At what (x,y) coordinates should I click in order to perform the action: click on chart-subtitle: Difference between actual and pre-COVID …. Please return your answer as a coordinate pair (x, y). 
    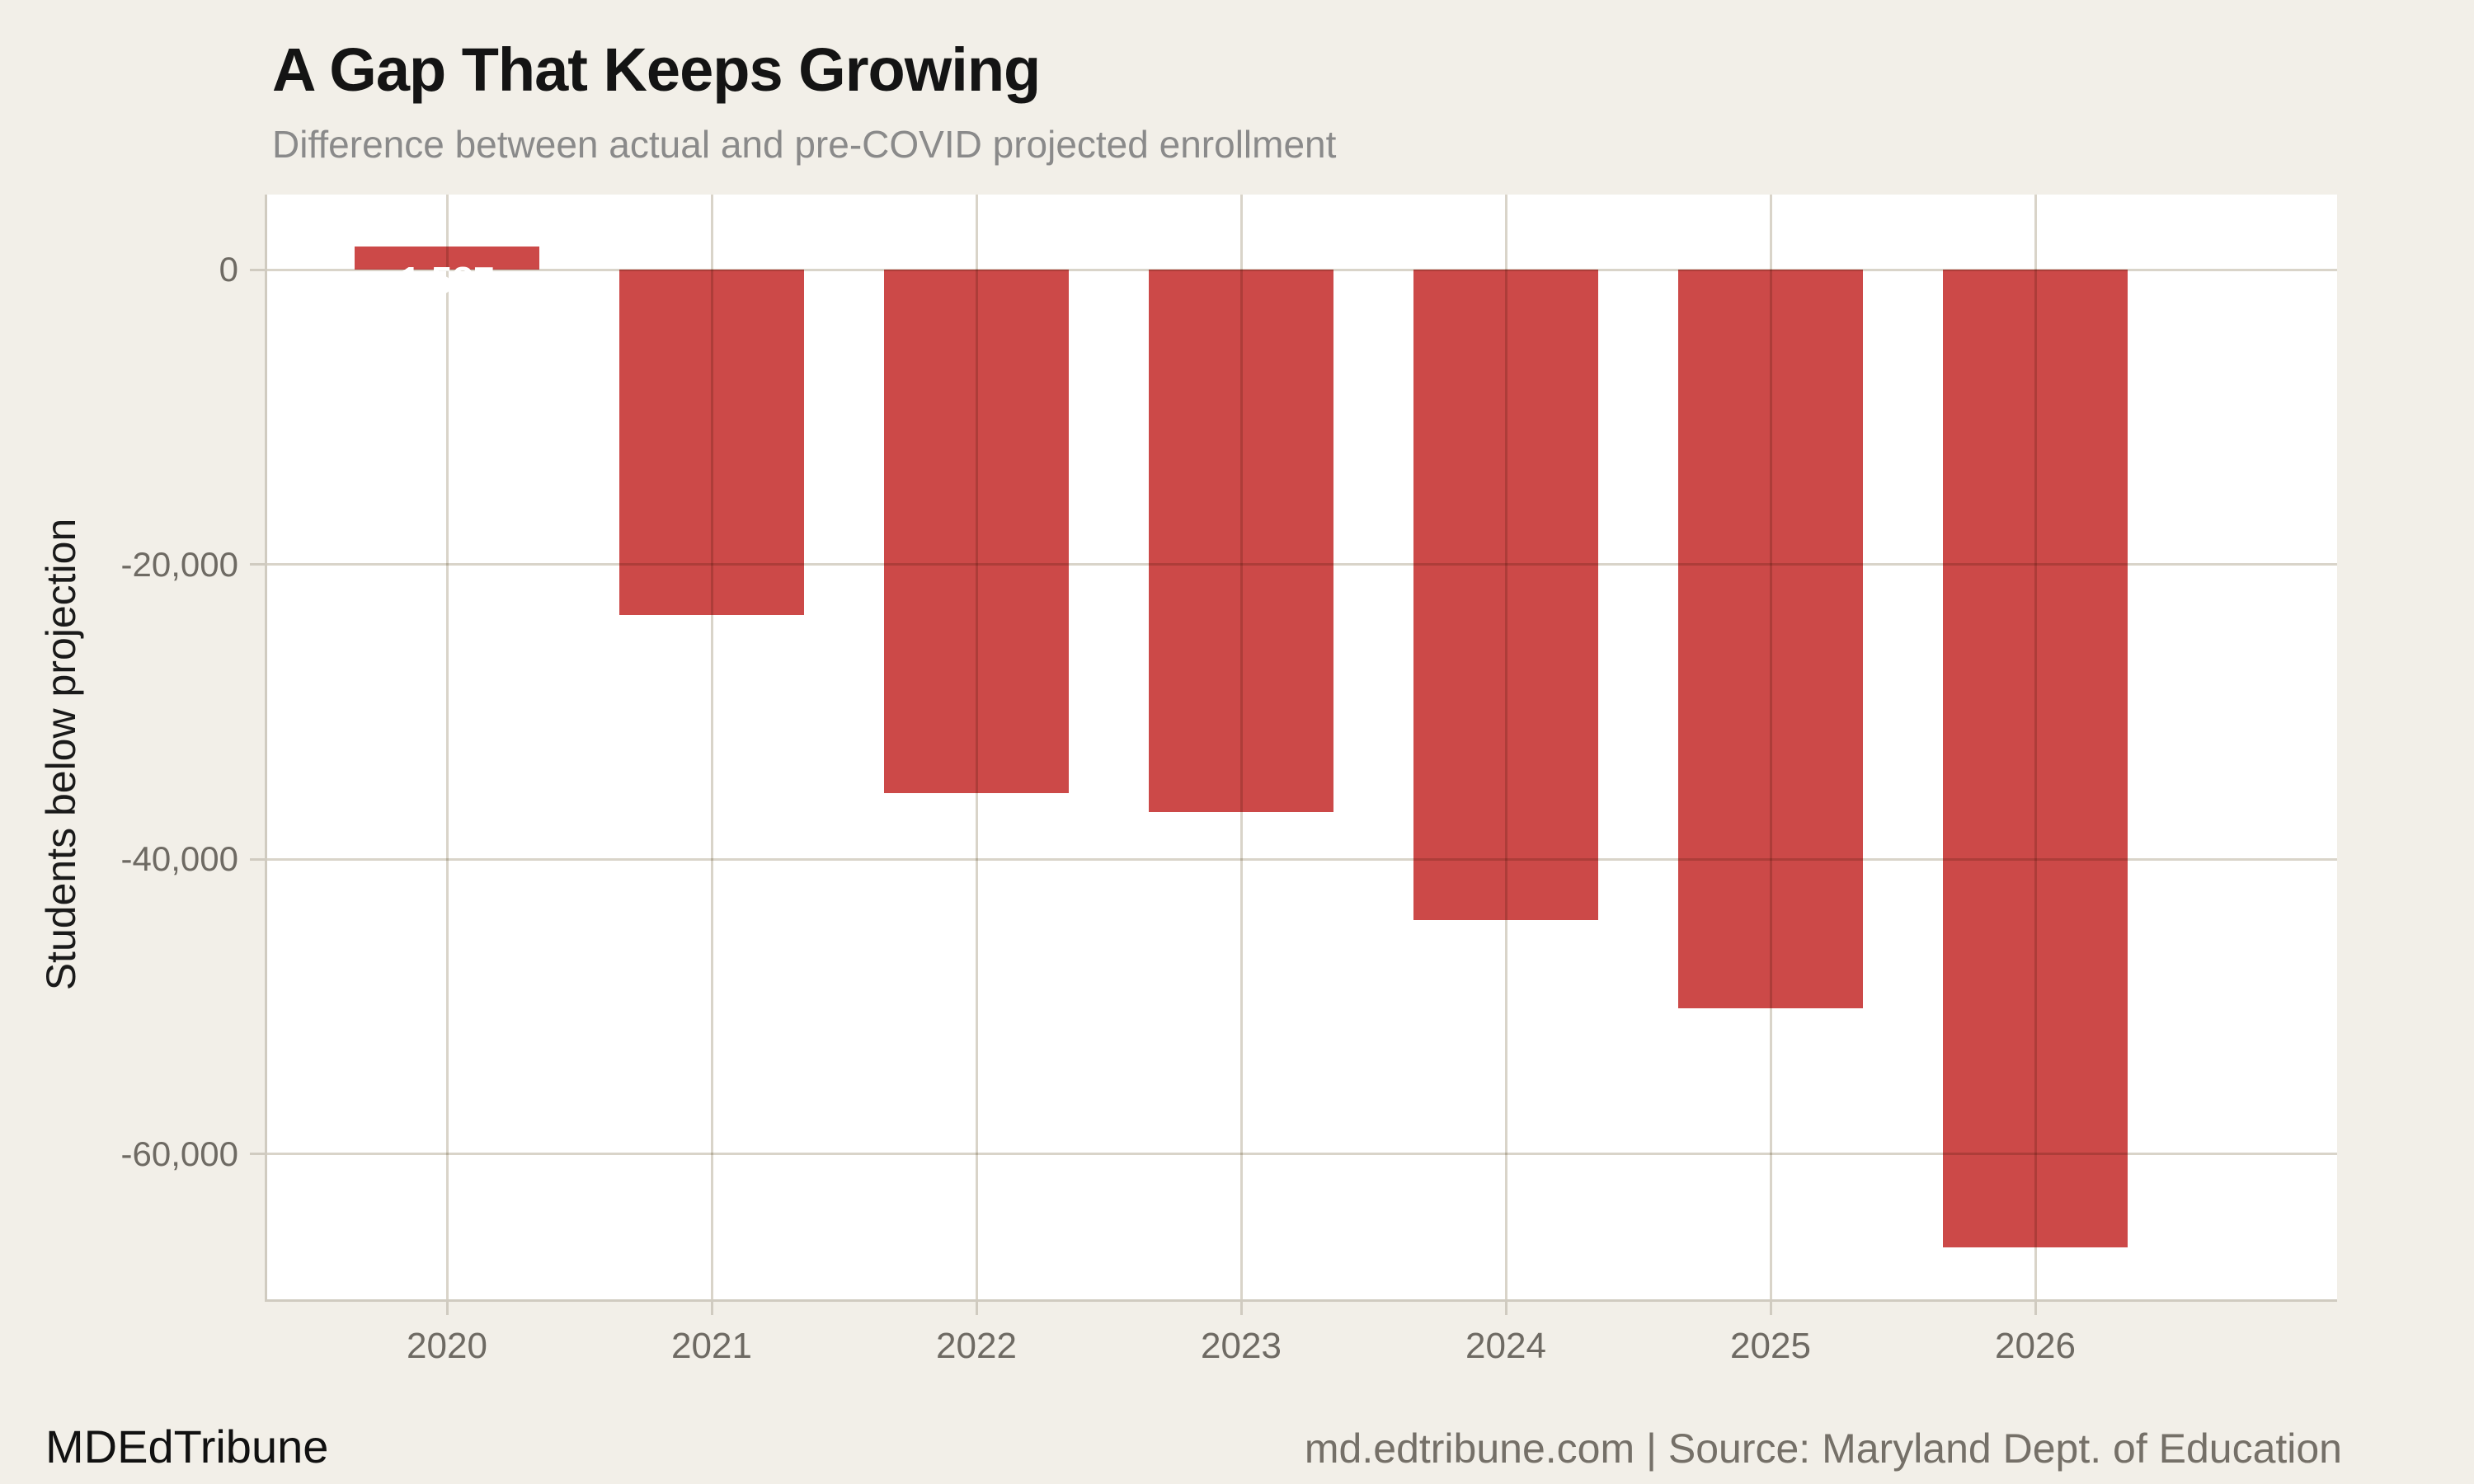
    Looking at the image, I should click on (804, 144).